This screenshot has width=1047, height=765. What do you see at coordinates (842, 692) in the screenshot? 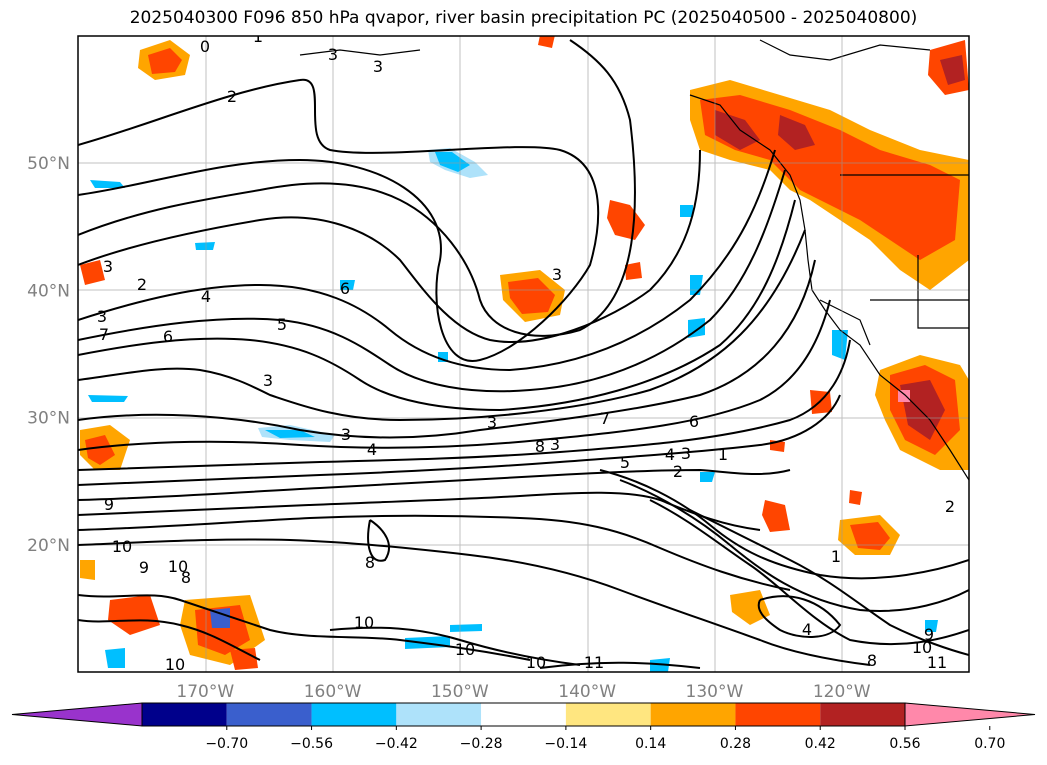
I see `x-tick-label: 120°W` at bounding box center [842, 692].